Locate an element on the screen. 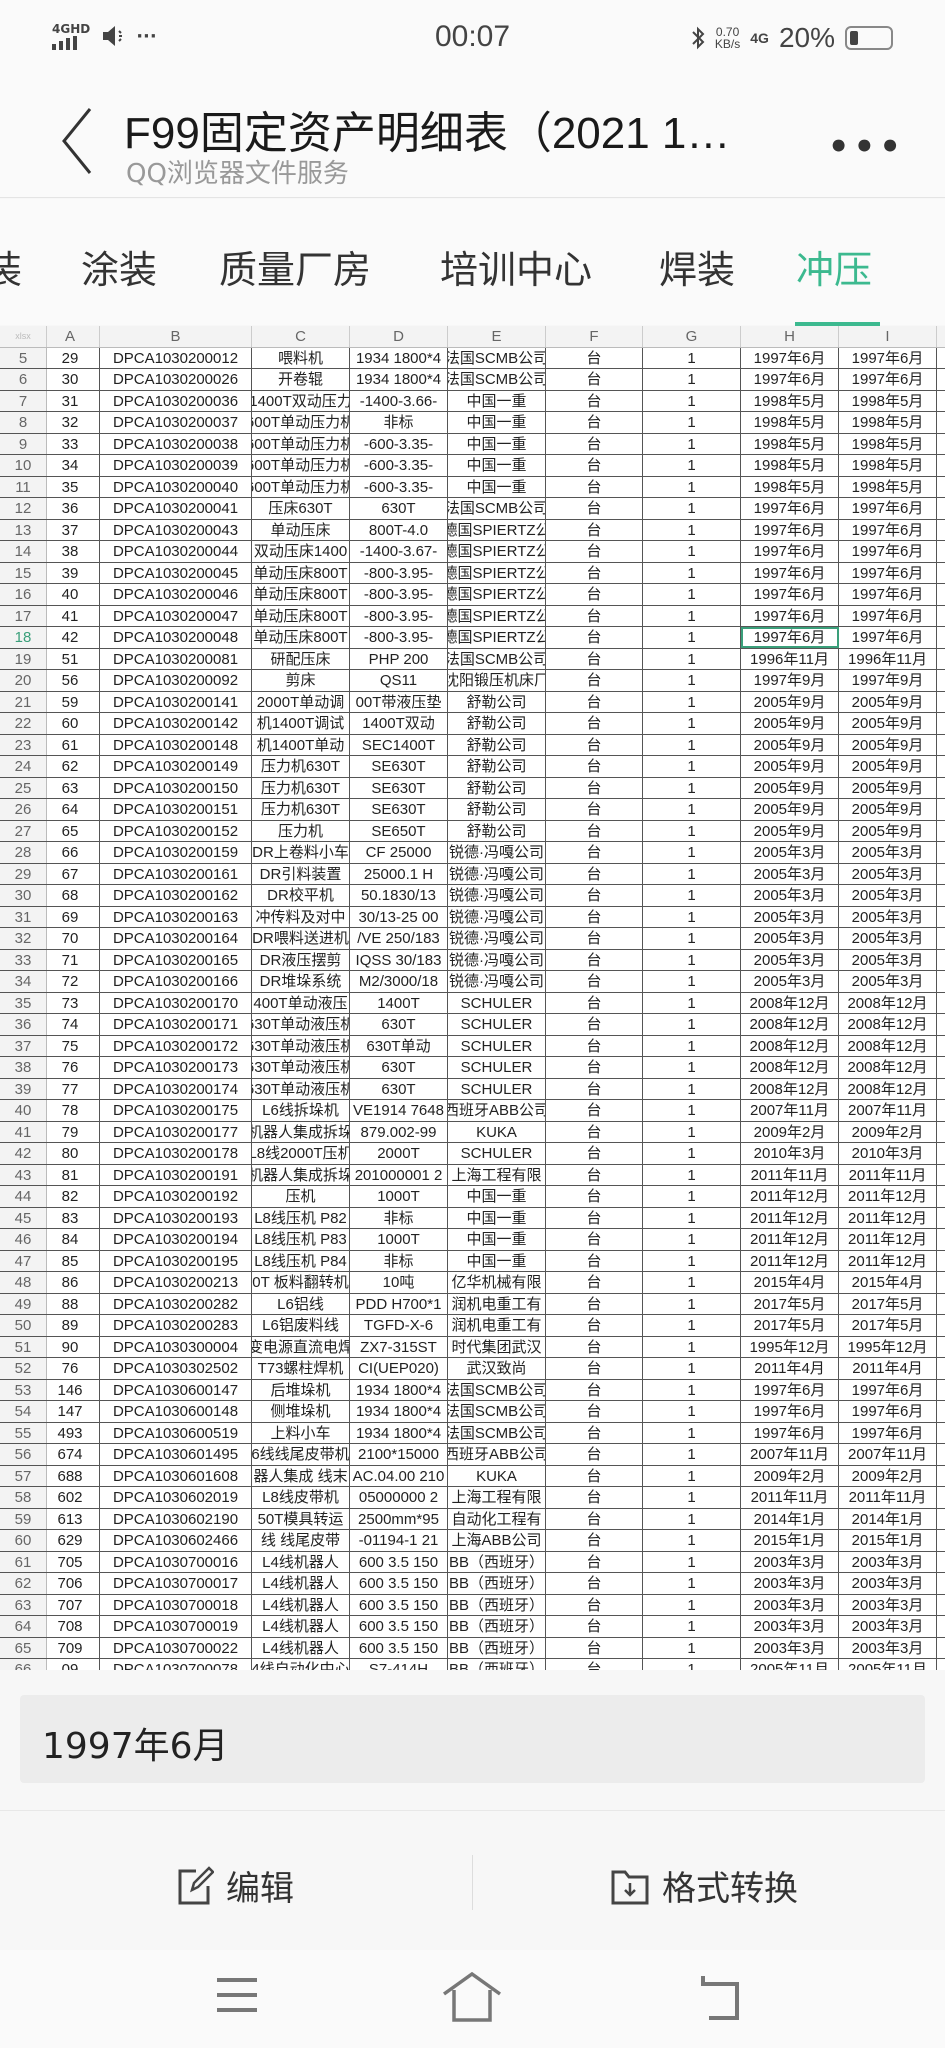 The width and height of the screenshot is (945, 2048). row-number: 30 is located at coordinates (23, 895).